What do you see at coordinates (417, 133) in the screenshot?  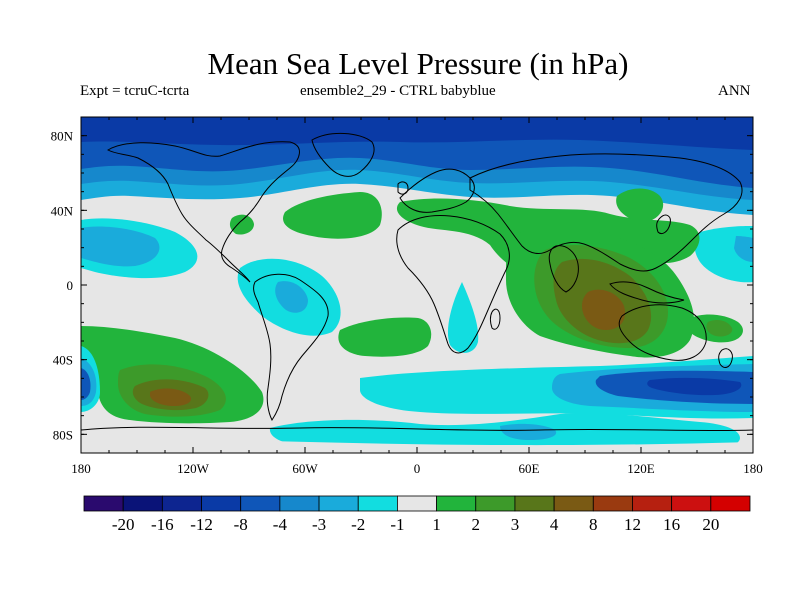 I see `arctic-core-low` at bounding box center [417, 133].